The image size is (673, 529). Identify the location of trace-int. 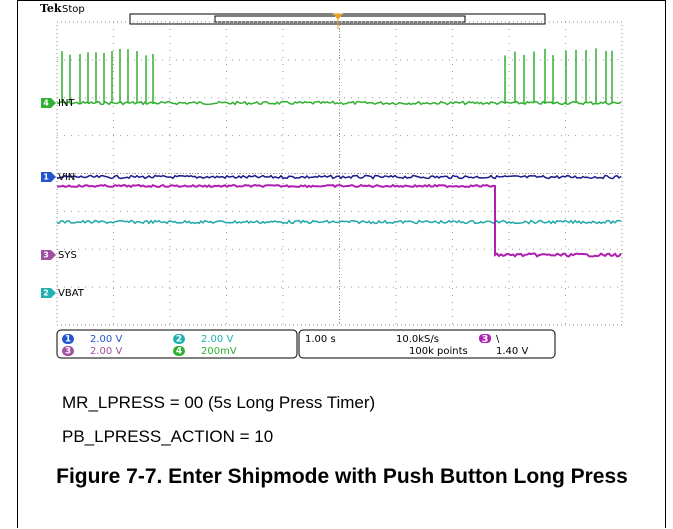
(339, 77).